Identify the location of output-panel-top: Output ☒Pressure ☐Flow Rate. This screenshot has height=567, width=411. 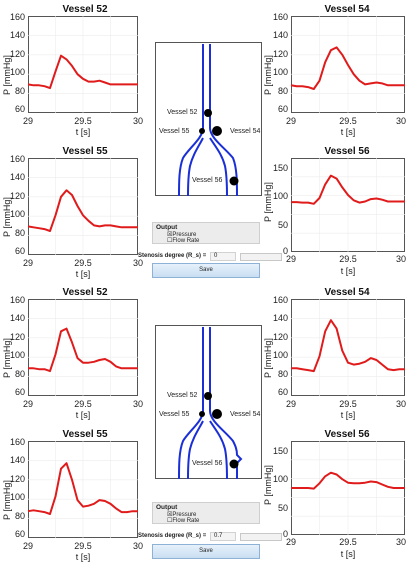
(206, 233).